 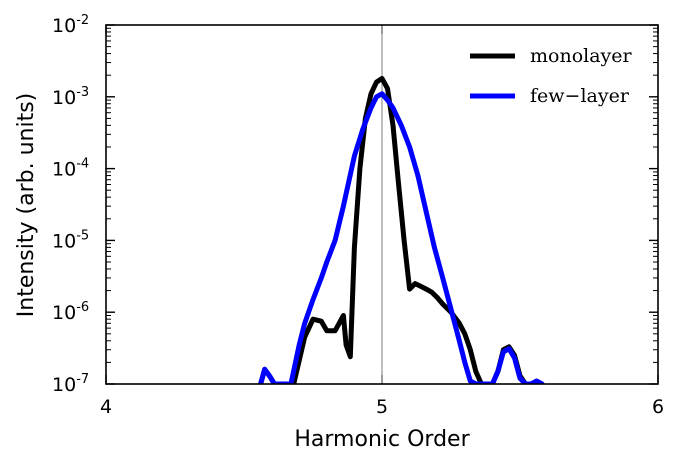 I want to click on y-tick-exponent: -6, so click(x=82, y=307).